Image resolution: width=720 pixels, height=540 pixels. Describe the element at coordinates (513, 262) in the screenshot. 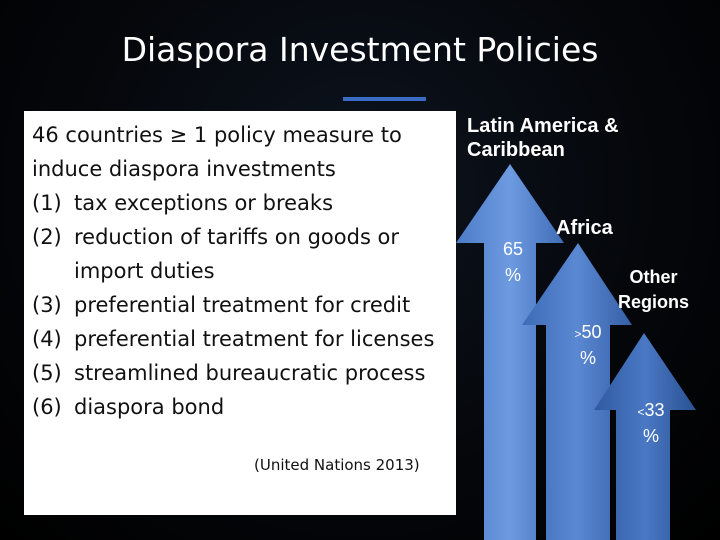

I see `pct-latin-america: 65 %` at that location.